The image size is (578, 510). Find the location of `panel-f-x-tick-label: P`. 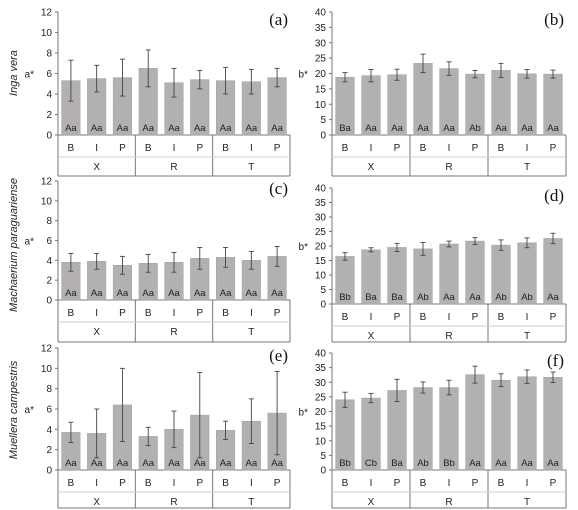

panel-f-x-tick-label: P is located at coordinates (397, 483).